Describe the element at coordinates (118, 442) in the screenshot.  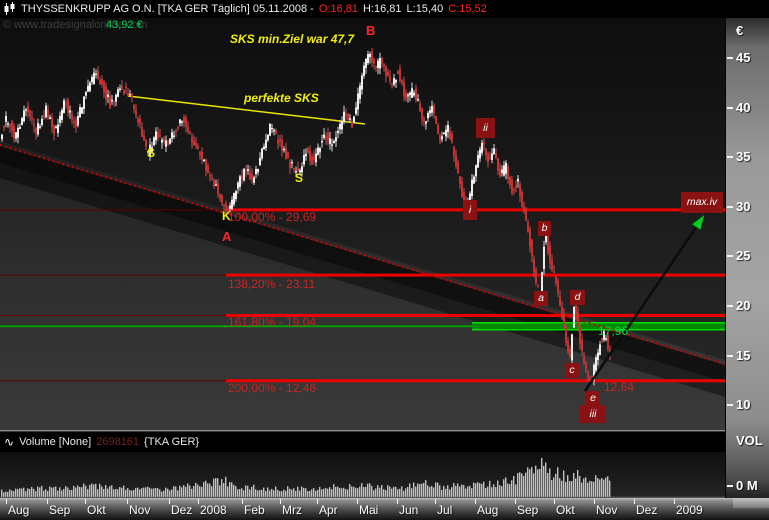
I see `volume-value: 2698161` at that location.